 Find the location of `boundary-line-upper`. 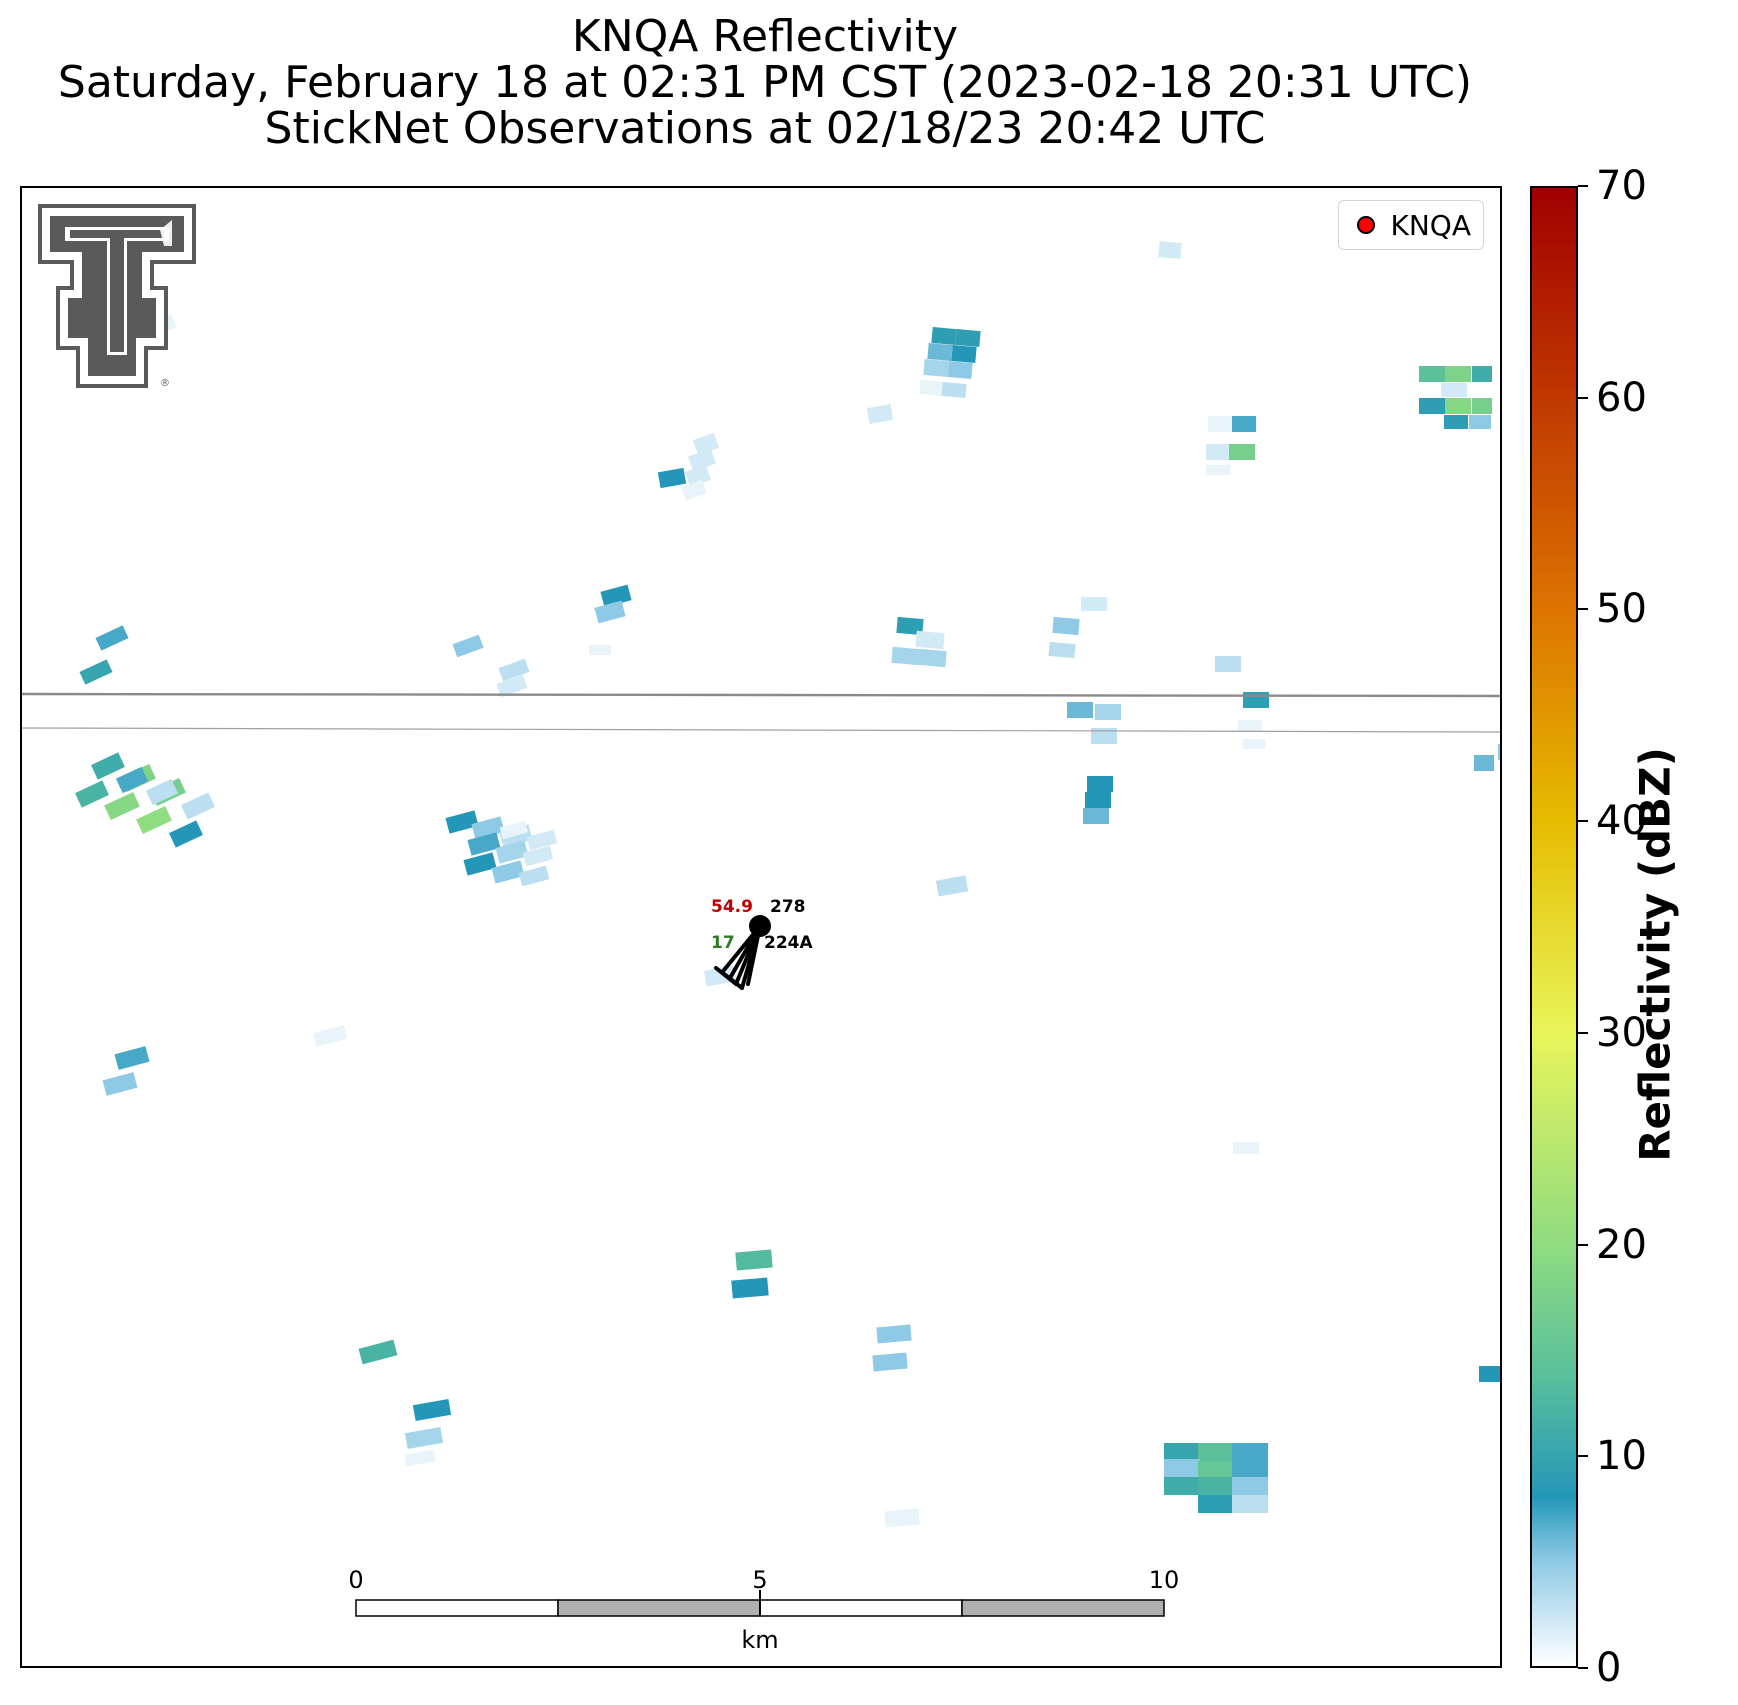

boundary-line-upper is located at coordinates (761, 695).